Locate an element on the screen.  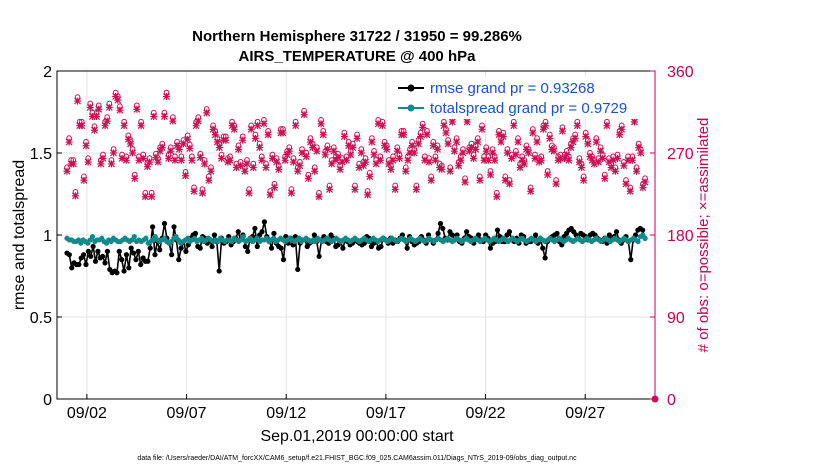
x-tick-label: 09/17 is located at coordinates (386, 413).